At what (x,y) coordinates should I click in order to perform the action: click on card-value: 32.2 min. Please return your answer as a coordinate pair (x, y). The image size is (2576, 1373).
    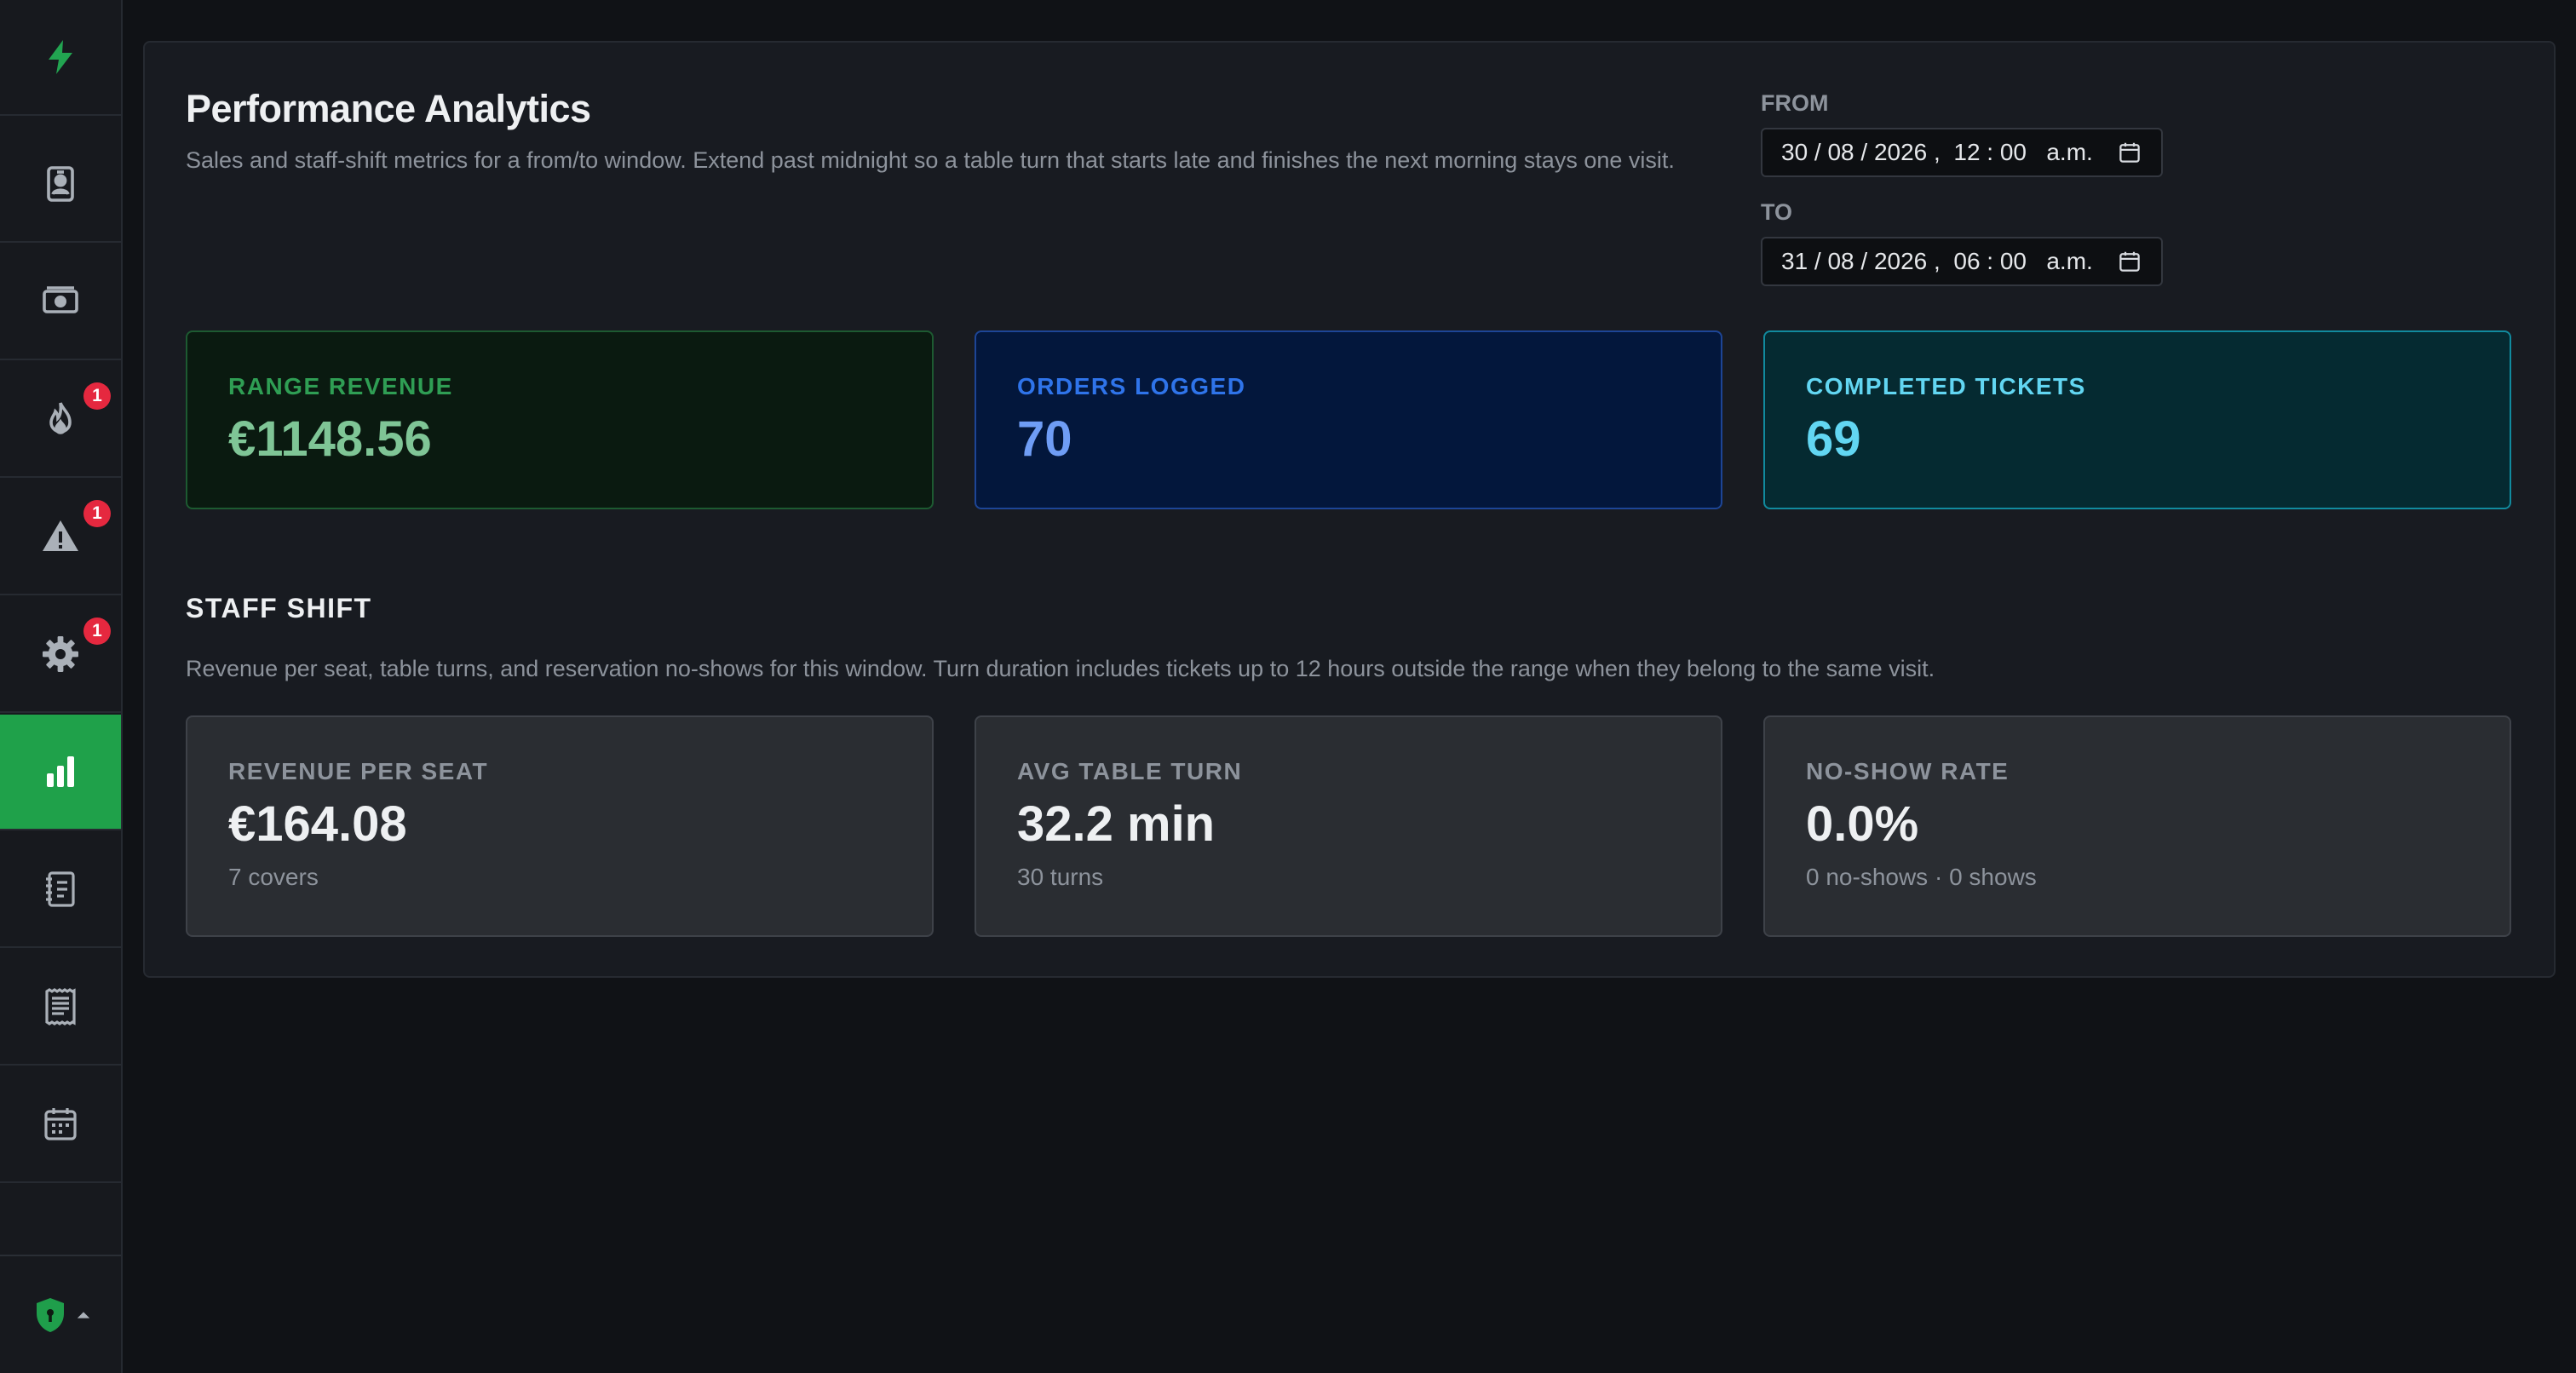
    Looking at the image, I should click on (1117, 824).